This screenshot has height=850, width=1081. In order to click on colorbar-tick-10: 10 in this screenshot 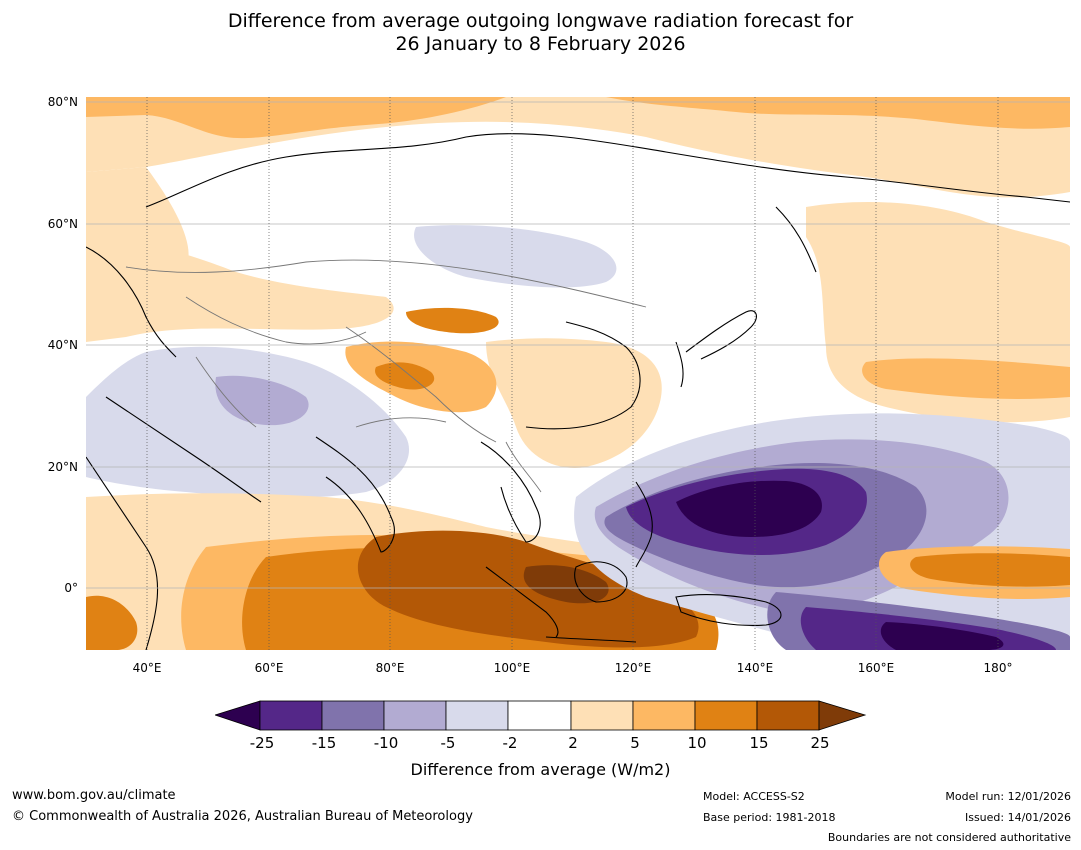, I will do `click(697, 743)`.